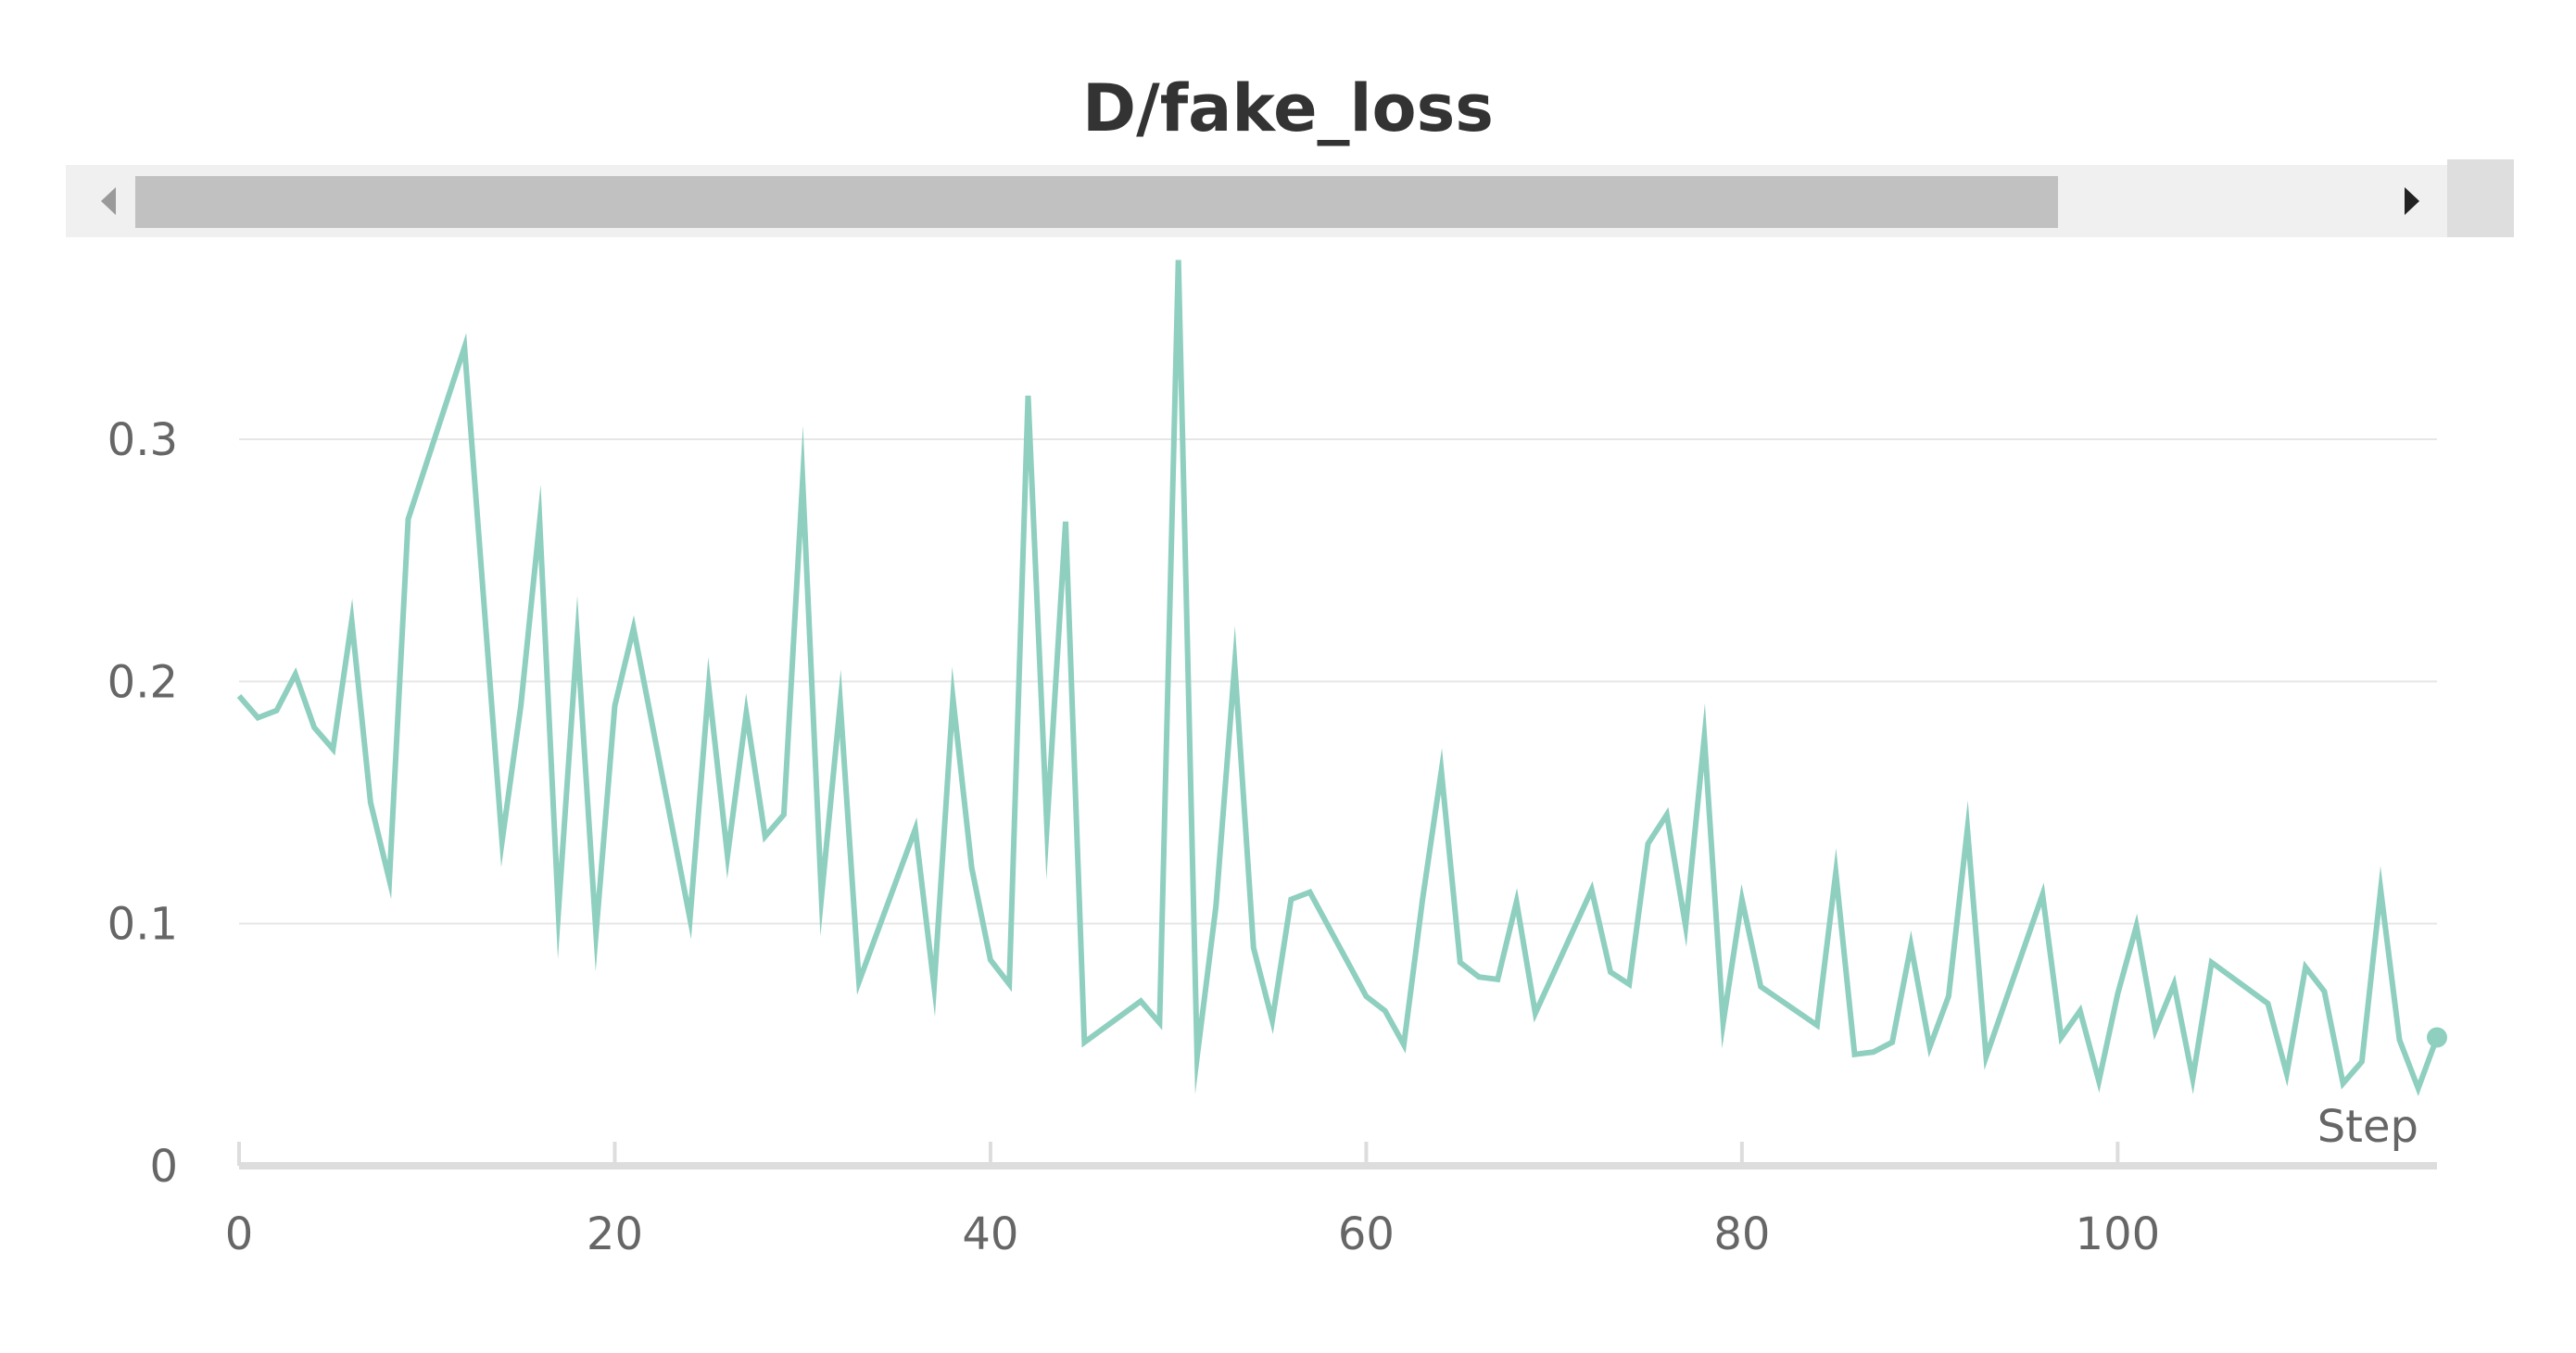  Describe the element at coordinates (2118, 1234) in the screenshot. I see `x-tick-label: 100` at that location.